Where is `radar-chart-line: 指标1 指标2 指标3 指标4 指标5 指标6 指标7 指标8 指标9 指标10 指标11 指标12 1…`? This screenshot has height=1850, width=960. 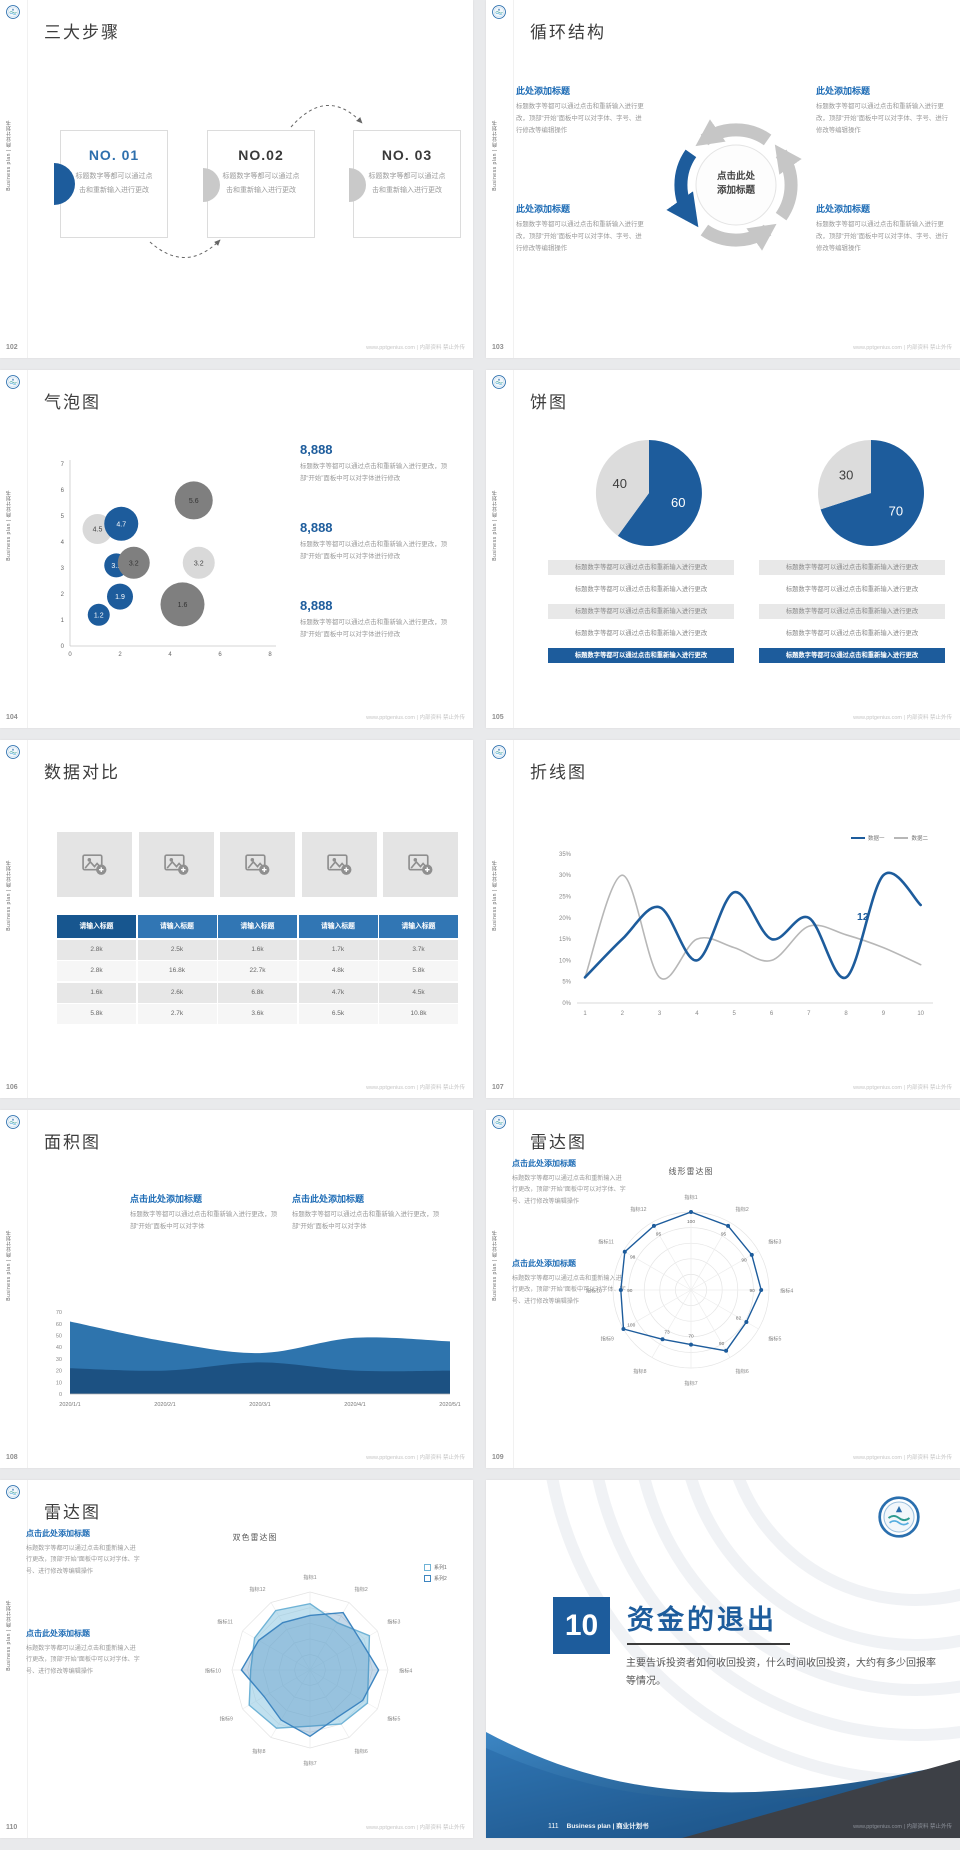 radar-chart-line: 指标1 指标2 指标3 指标4 指标5 指标6 指标7 指标8 指标9 指标10 指标11 指标12 1… is located at coordinates (690, 1290).